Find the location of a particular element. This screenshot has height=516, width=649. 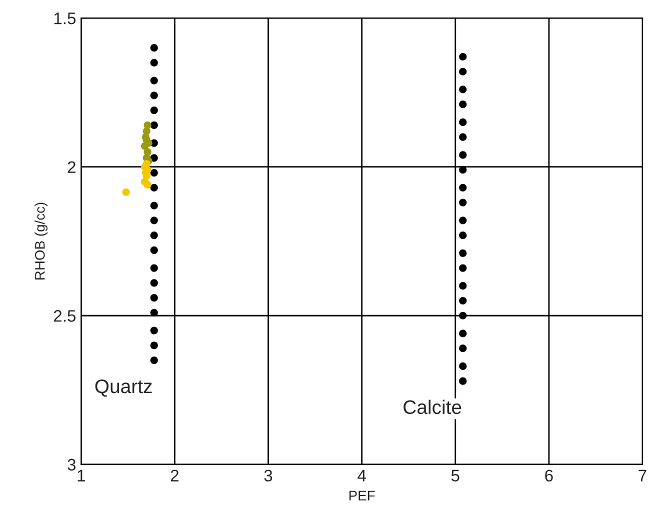

y-tick-label: 3 is located at coordinates (72, 464).